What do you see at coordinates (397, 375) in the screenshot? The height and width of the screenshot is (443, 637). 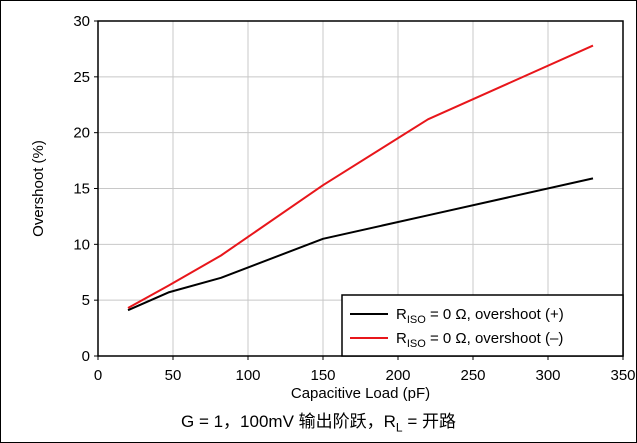 I see `x-tick-label: 200` at bounding box center [397, 375].